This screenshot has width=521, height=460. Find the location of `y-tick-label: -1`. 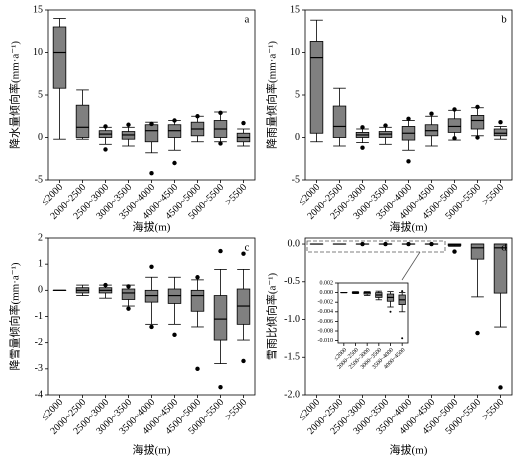

y-tick-label: -1 is located at coordinates (39, 316).